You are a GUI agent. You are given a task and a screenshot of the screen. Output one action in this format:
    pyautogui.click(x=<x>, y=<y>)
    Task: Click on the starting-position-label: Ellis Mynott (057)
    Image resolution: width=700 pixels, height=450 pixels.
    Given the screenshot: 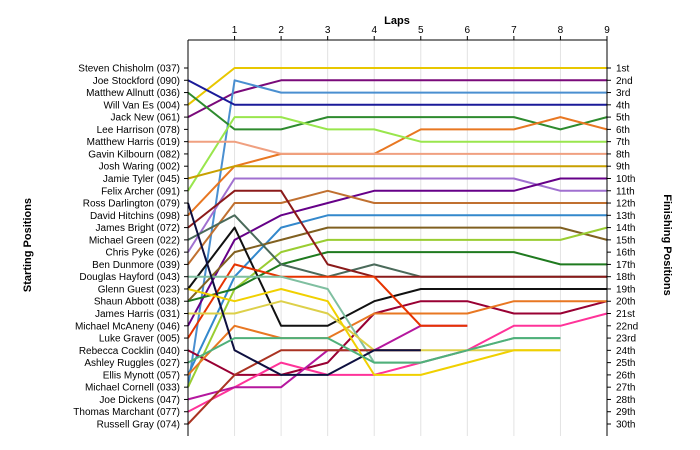 What is the action you would take?
    pyautogui.click(x=141, y=375)
    